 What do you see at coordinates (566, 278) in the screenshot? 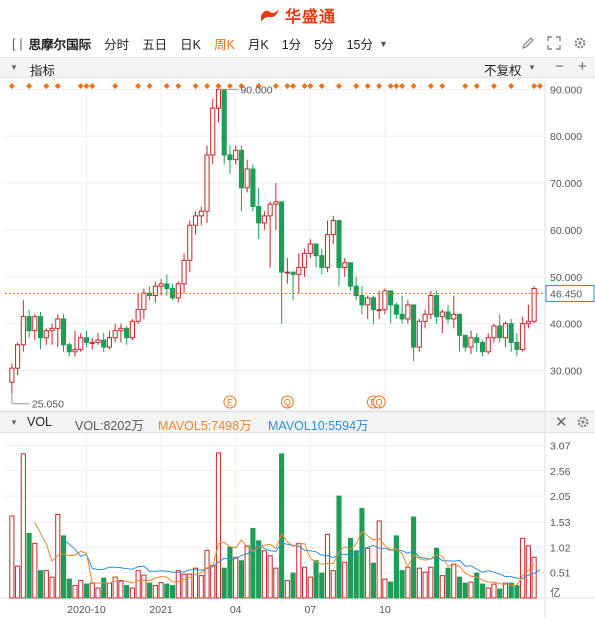
I see `price-tick-label: 50.000` at bounding box center [566, 278].